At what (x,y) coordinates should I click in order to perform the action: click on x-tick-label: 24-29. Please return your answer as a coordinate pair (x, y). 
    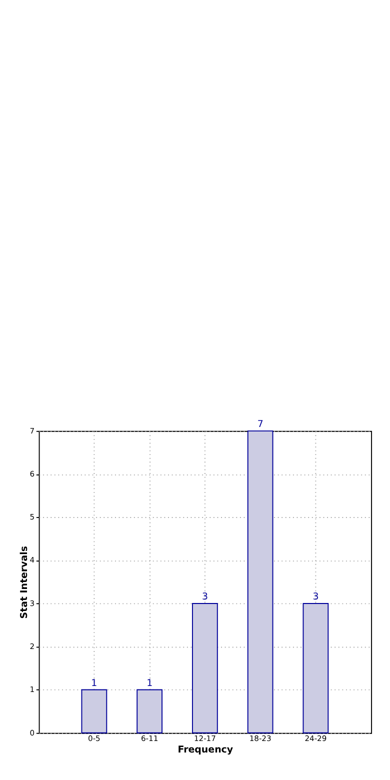
    Looking at the image, I should click on (315, 738).